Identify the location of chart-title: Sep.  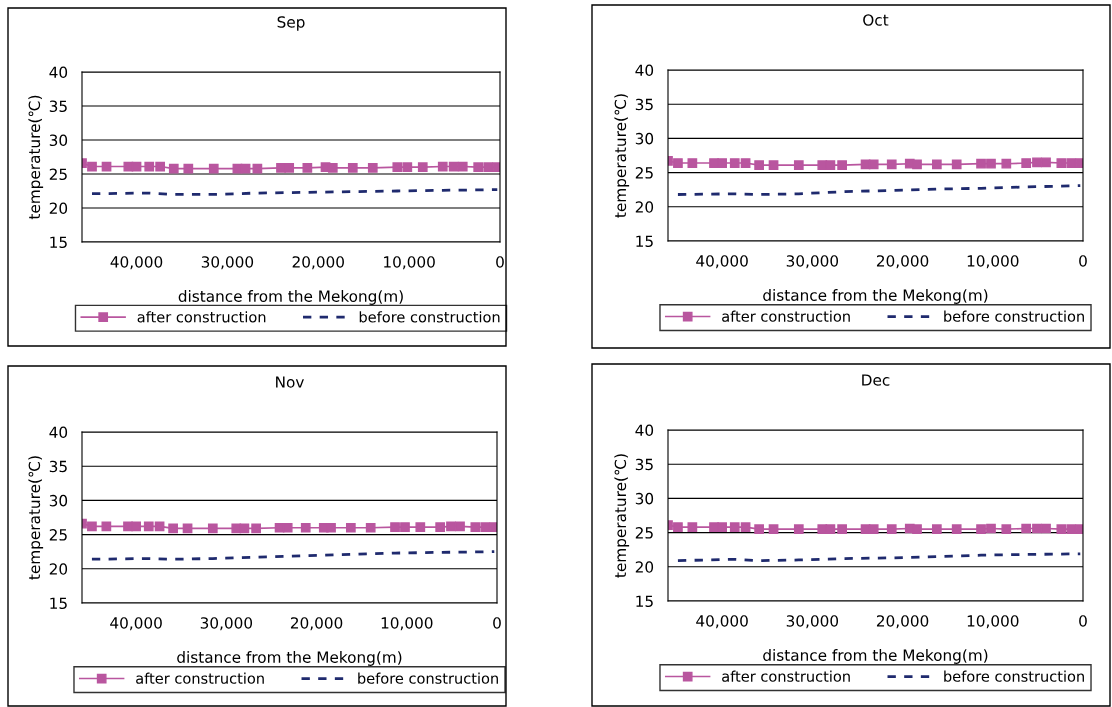
(291, 23).